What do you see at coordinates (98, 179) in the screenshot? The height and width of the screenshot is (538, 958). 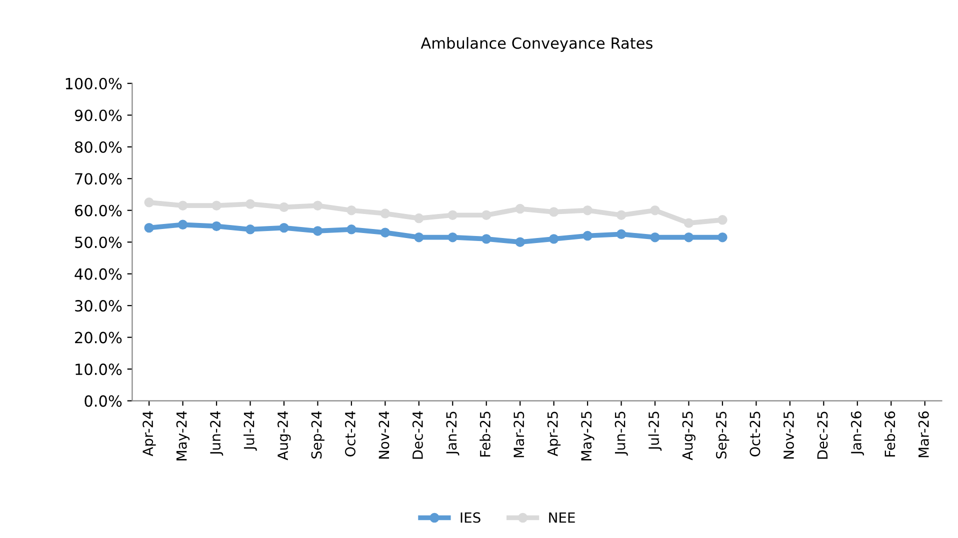 I see `y-tick-label: 70.0%` at bounding box center [98, 179].